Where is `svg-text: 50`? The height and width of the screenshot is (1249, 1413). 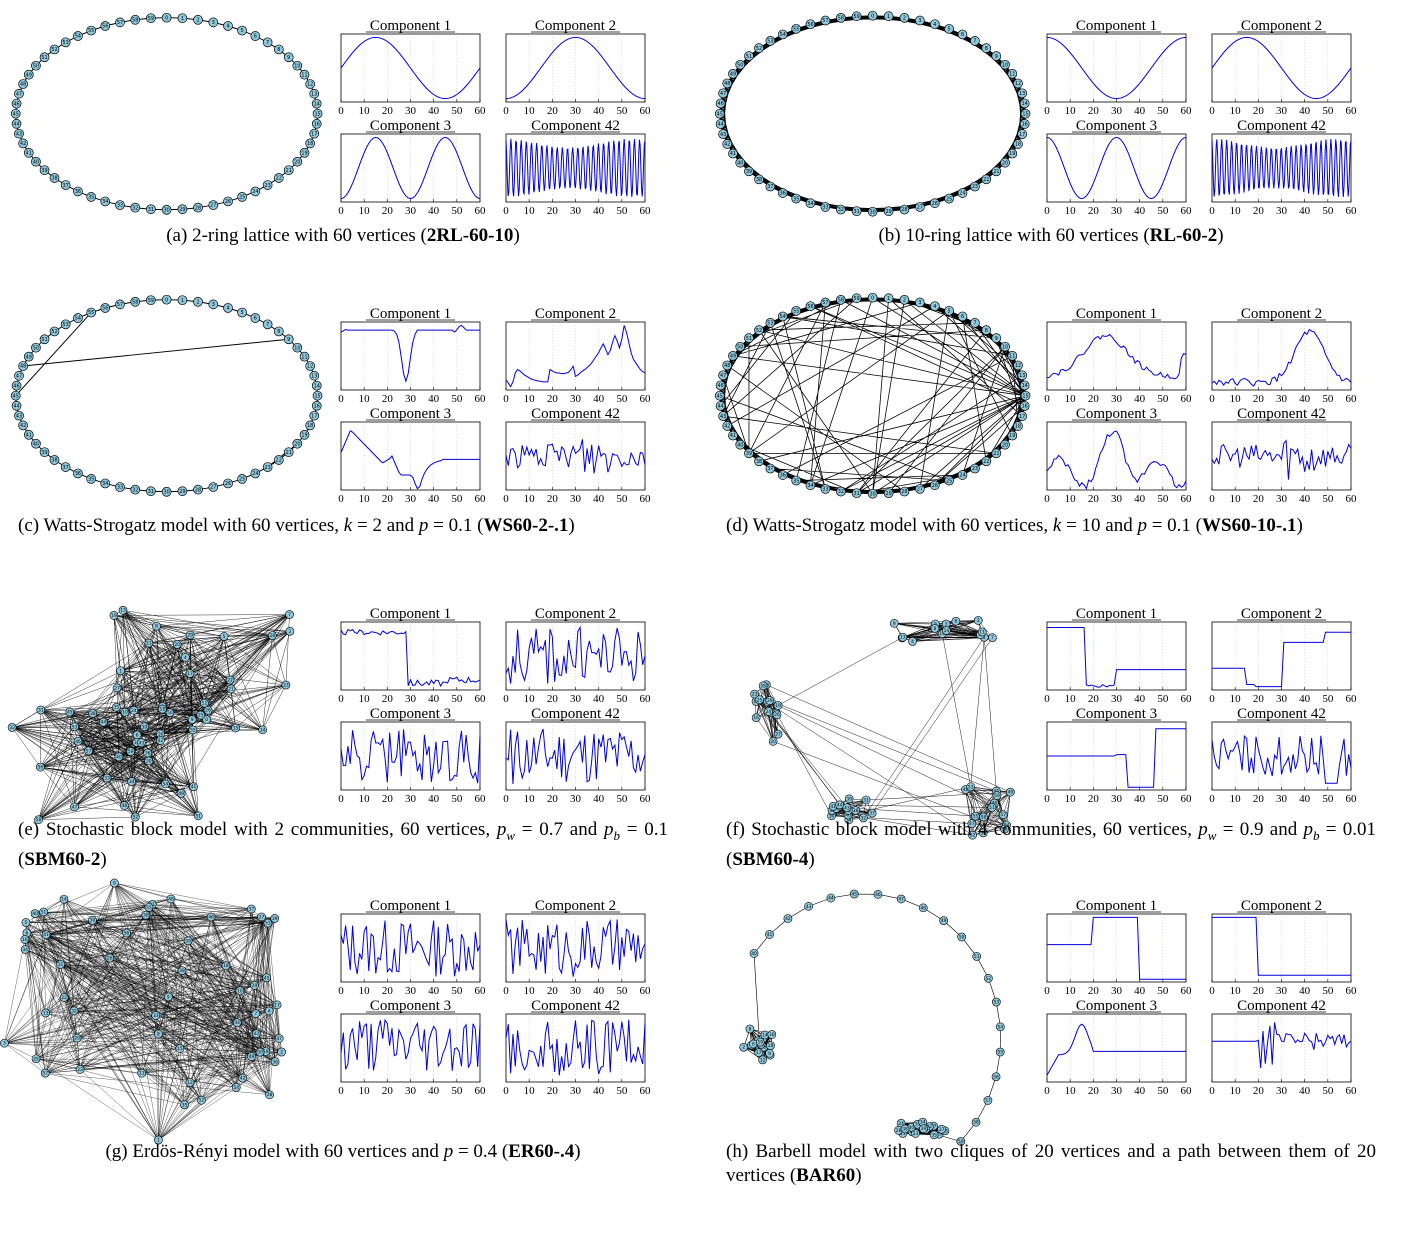 svg-text: 50 is located at coordinates (36, 348).